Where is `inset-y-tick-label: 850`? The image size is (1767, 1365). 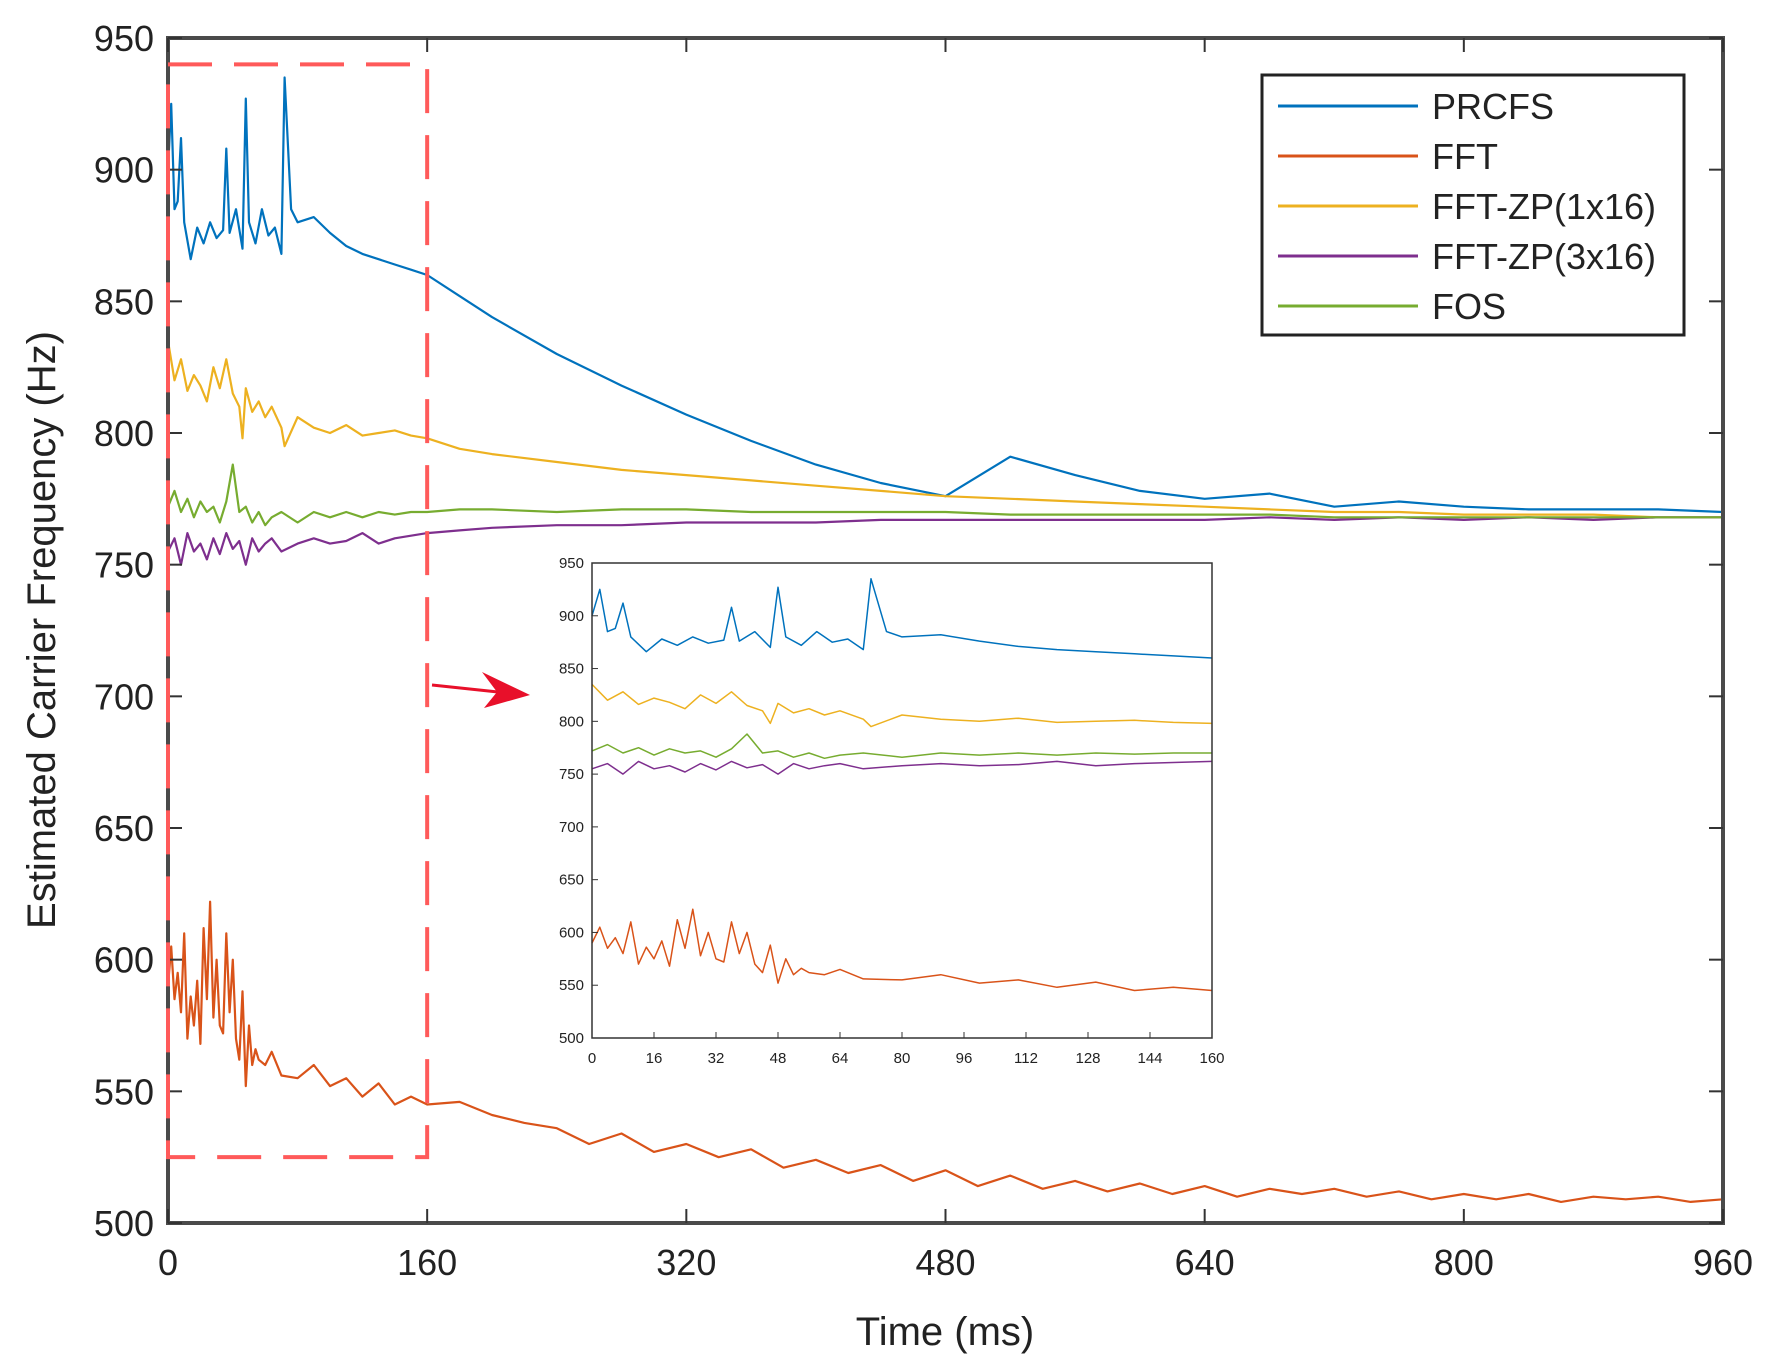
inset-y-tick-label: 850 is located at coordinates (571, 669).